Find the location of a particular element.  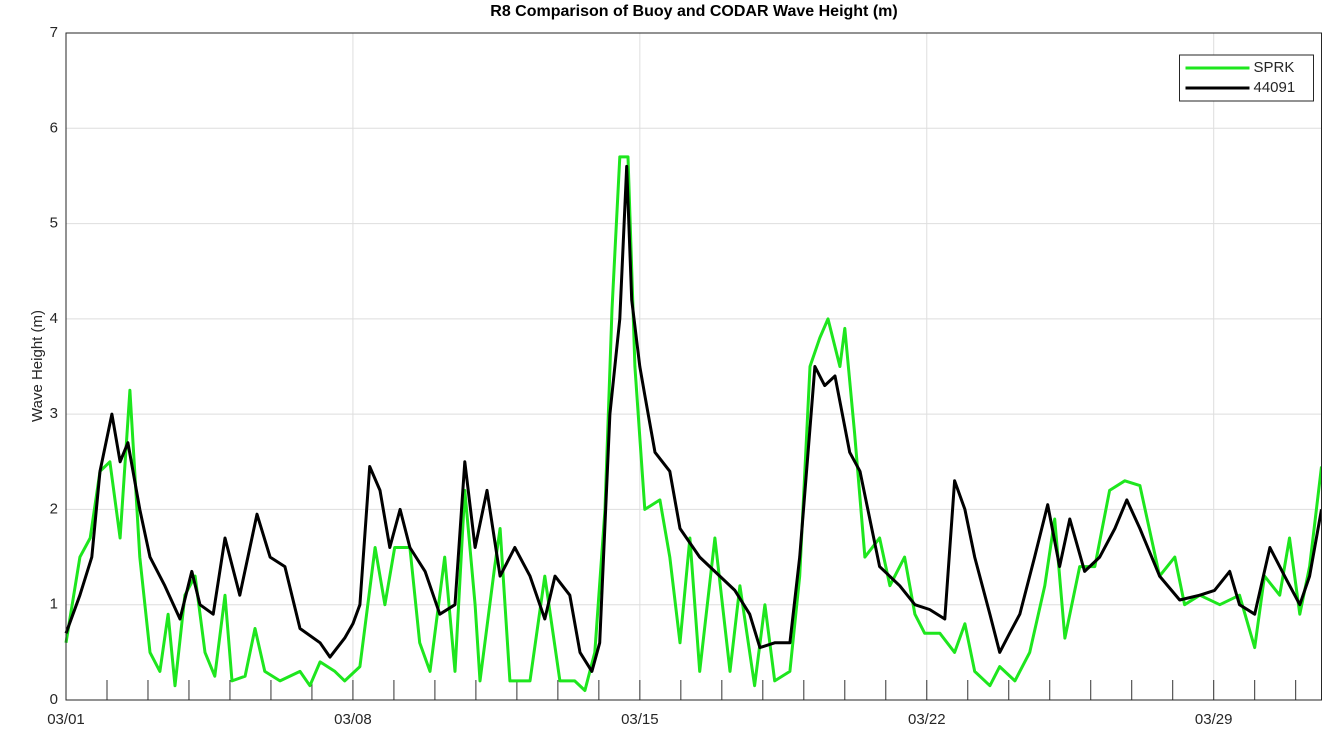

x-tick-label: 03/08 is located at coordinates (353, 719).